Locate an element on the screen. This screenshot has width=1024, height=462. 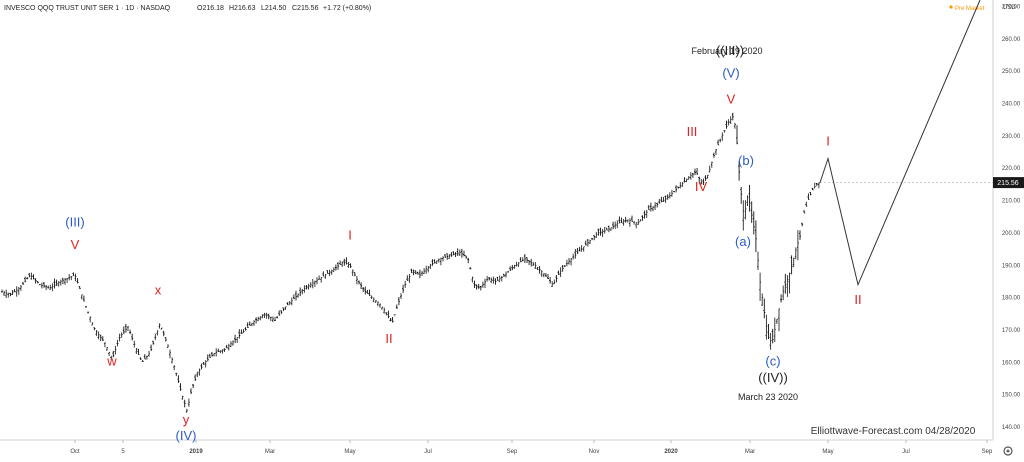
change-value: +1.72 (+0.80%) is located at coordinates (347, 8).